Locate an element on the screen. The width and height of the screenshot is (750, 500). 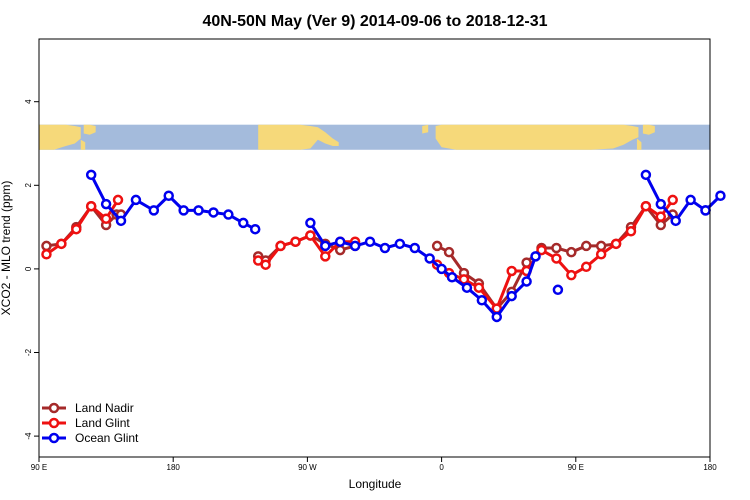
y-tick-label: -4 is located at coordinates (28, 436).